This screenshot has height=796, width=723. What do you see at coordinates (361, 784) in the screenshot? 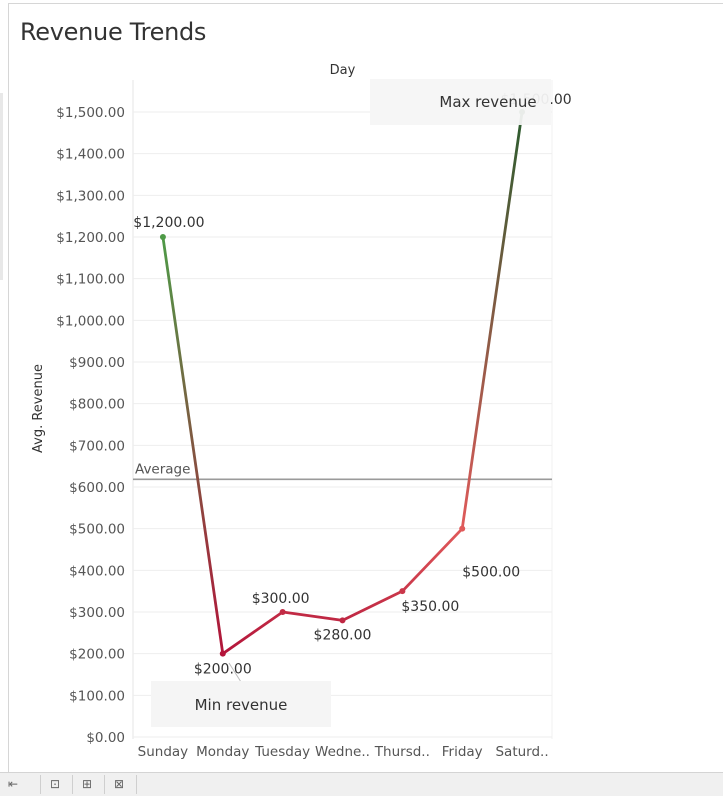
I see `sheet-tab-bar: ⇤ ⊡ ⊞ ⊠` at bounding box center [361, 784].